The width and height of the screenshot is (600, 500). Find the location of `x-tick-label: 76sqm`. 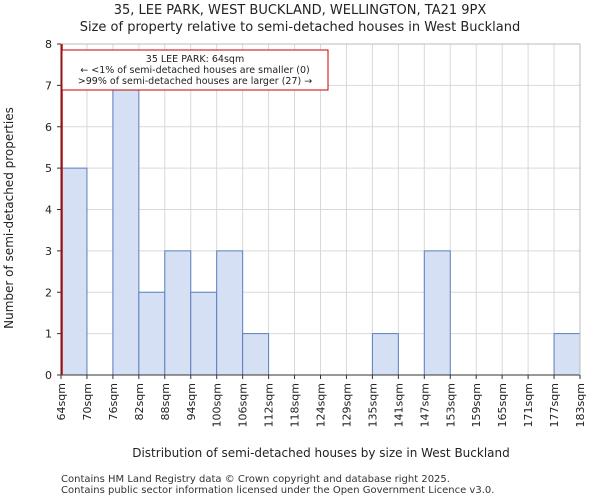

x-tick-label: 76sqm is located at coordinates (113, 401).